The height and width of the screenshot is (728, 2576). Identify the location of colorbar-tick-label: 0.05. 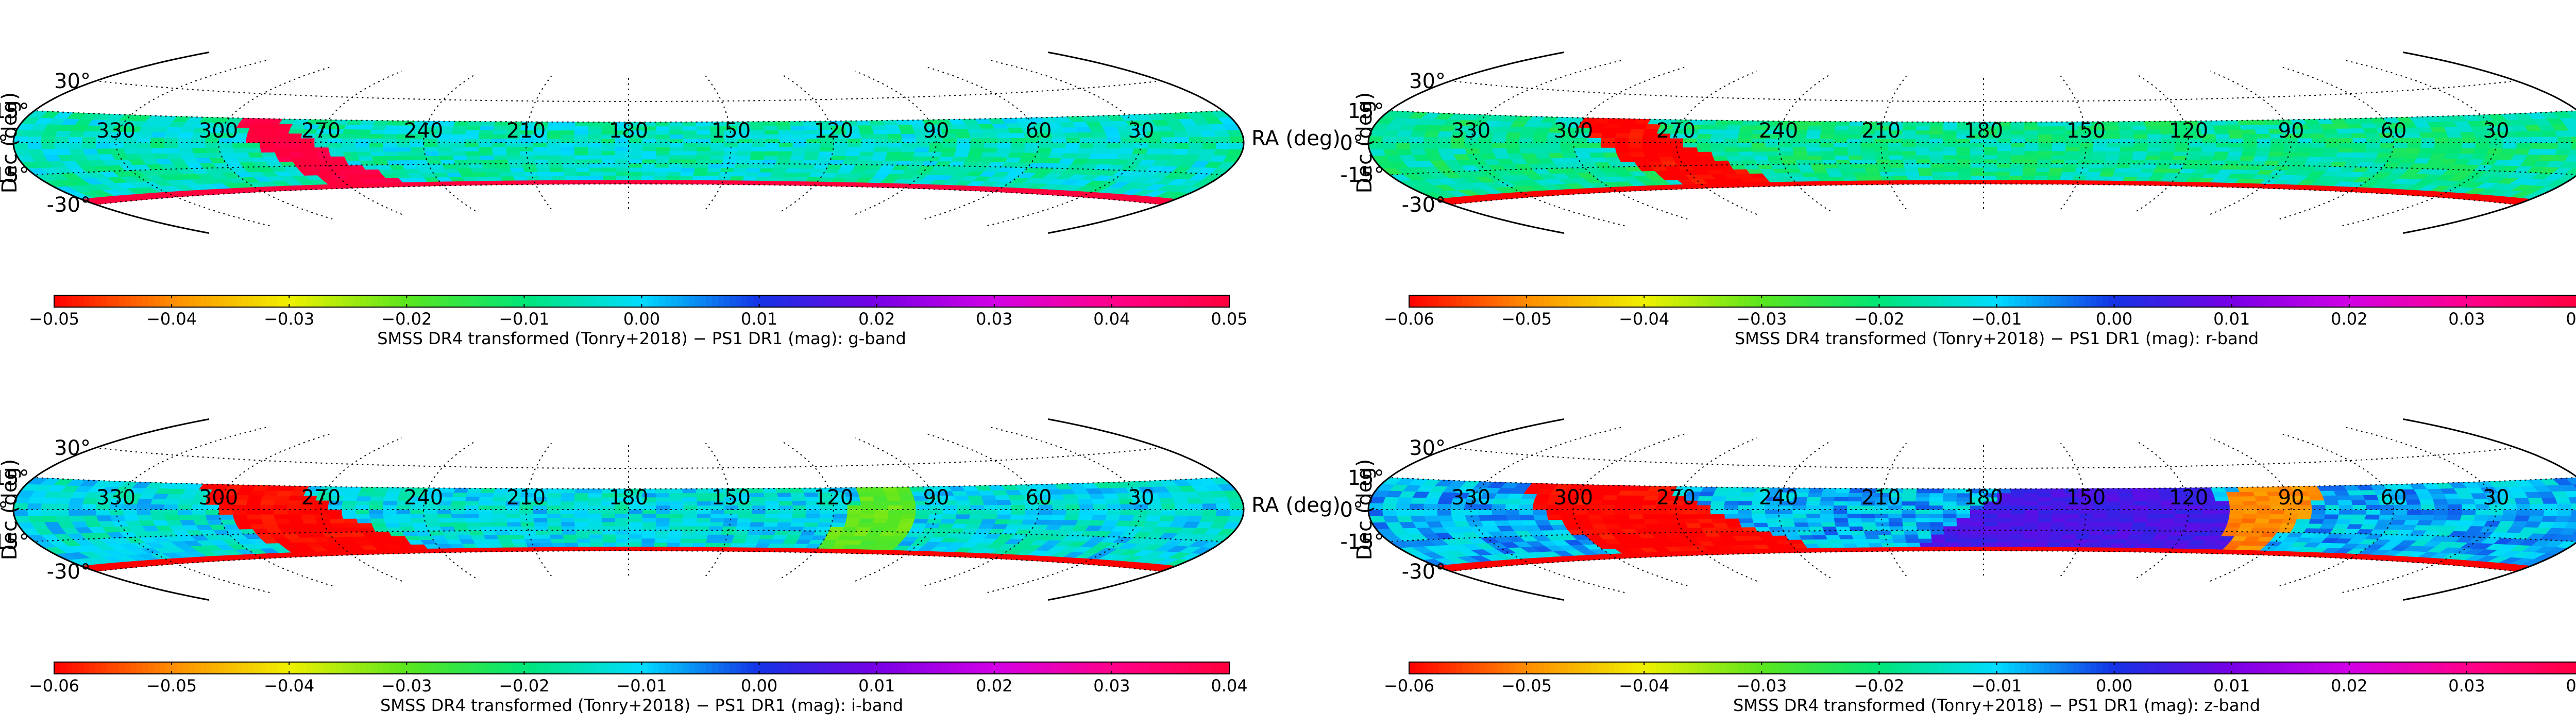
(1229, 319).